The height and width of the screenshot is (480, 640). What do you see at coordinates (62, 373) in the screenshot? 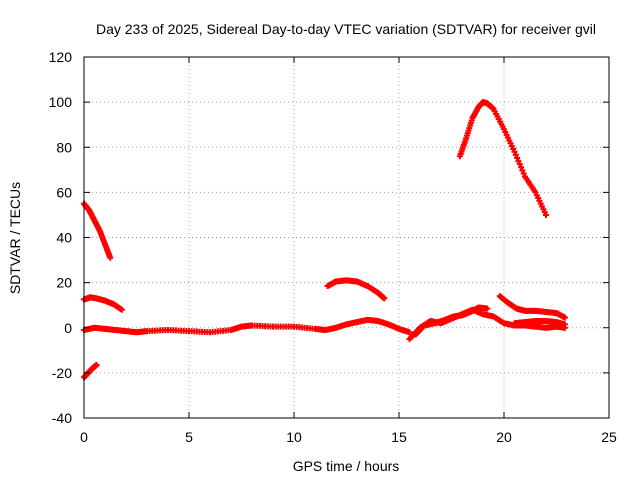
I see `y-tick-label: -20` at bounding box center [62, 373].